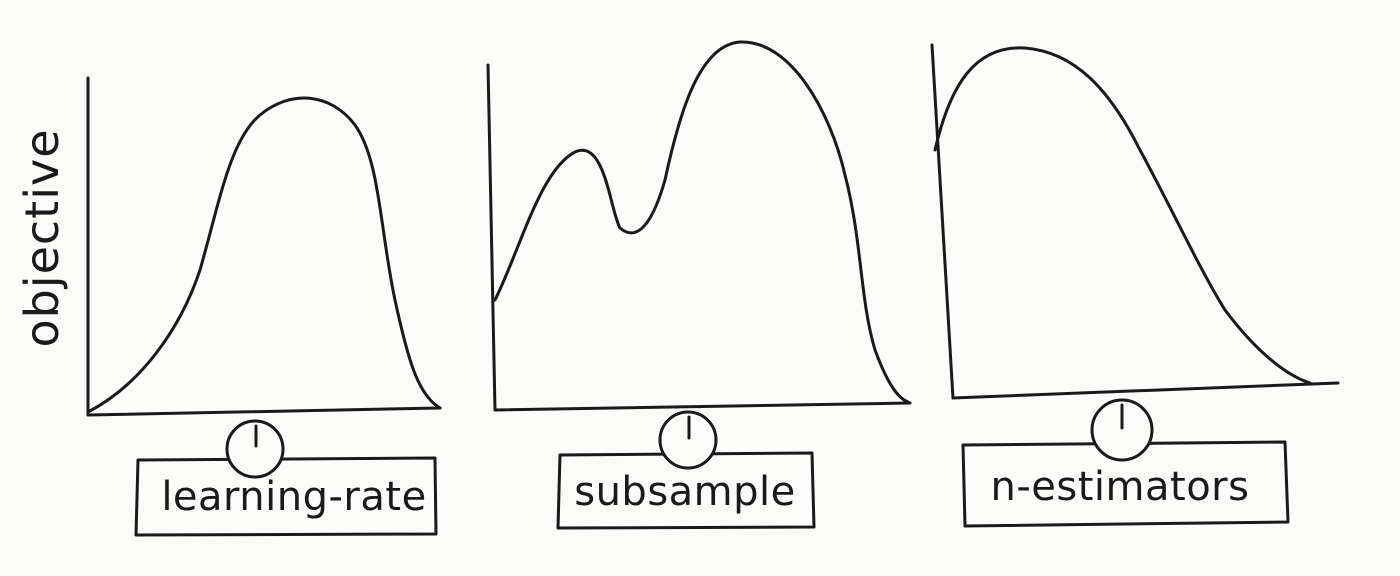 This screenshot has height=576, width=1400. Describe the element at coordinates (42, 237) in the screenshot. I see `y-axis-label: objective` at that location.